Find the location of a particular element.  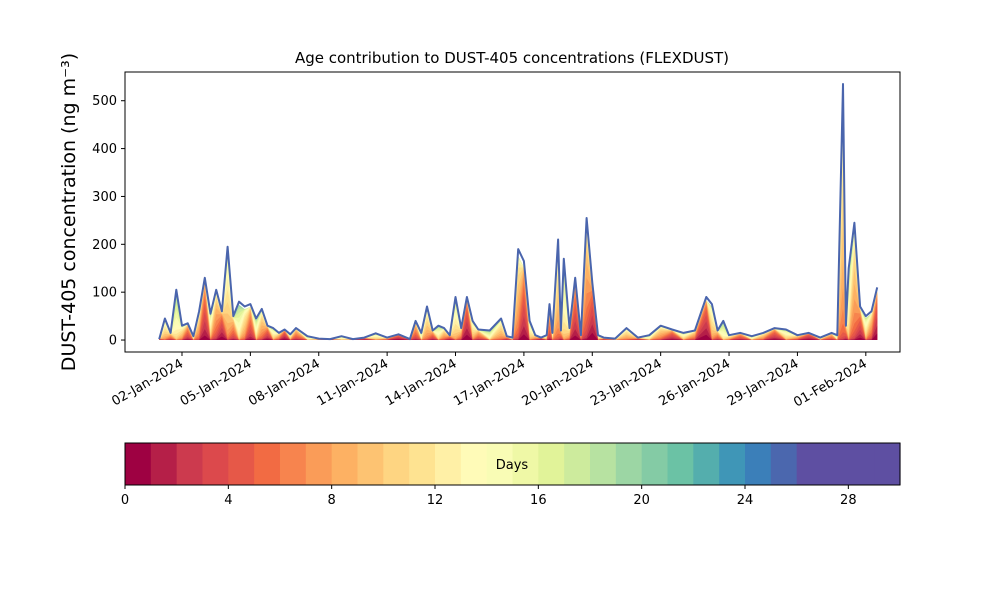

x-tick-label: 14-Jan-2024 is located at coordinates (421, 382).